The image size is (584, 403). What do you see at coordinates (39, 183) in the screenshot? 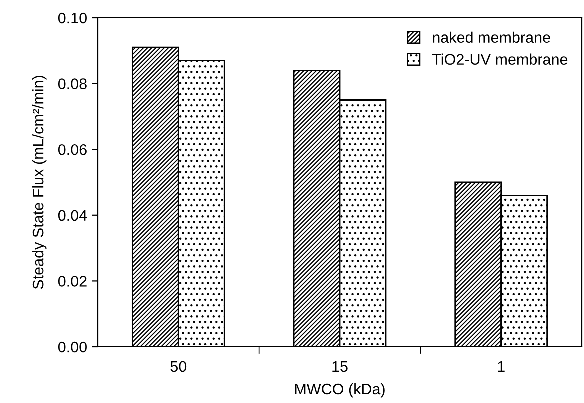
I see `y-axis-title: Steady State Flux (mL/cm²/min)` at bounding box center [39, 183].